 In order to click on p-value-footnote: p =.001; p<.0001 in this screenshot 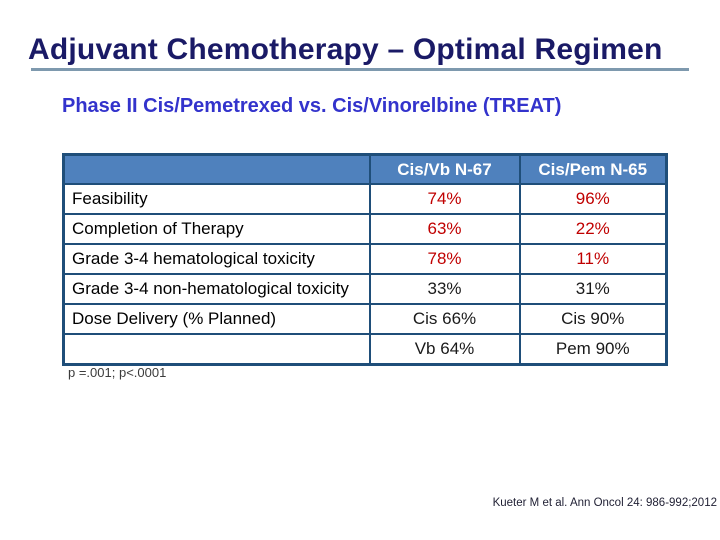, I will do `click(117, 372)`.